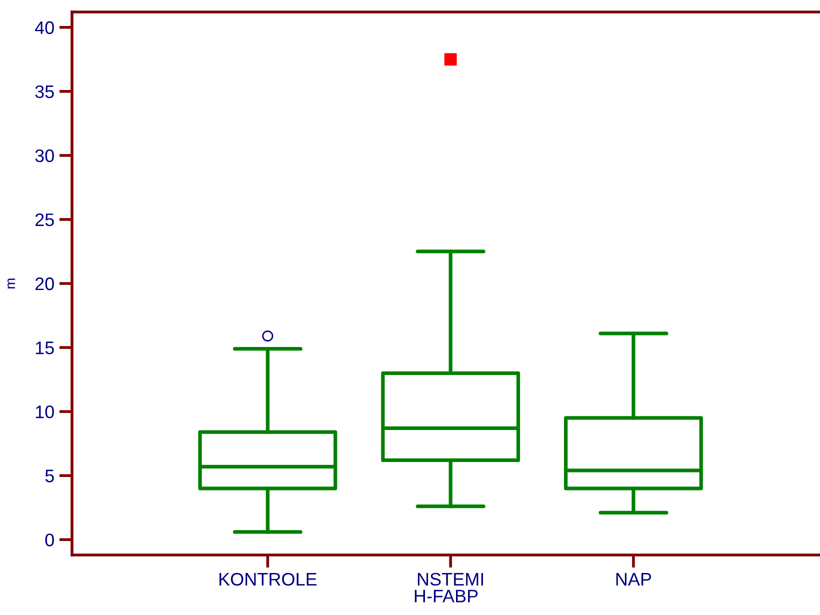 This screenshot has height=615, width=820. What do you see at coordinates (446, 596) in the screenshot?
I see `x-axis-title: H-FABP` at bounding box center [446, 596].